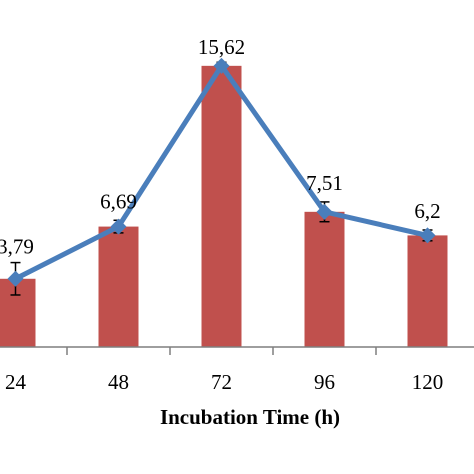 Image resolution: width=474 pixels, height=474 pixels. What do you see at coordinates (118, 201) in the screenshot?
I see `data-label-48: 6,69` at bounding box center [118, 201].